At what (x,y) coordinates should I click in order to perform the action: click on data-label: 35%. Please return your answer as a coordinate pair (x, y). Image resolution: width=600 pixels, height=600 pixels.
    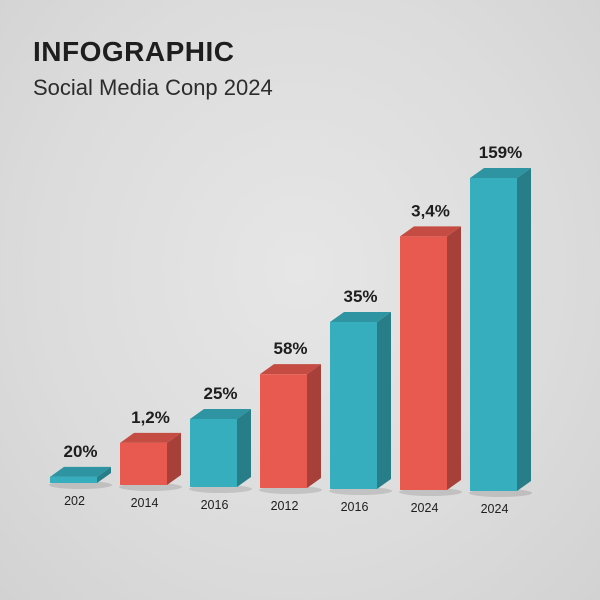
    Looking at the image, I should click on (360, 296).